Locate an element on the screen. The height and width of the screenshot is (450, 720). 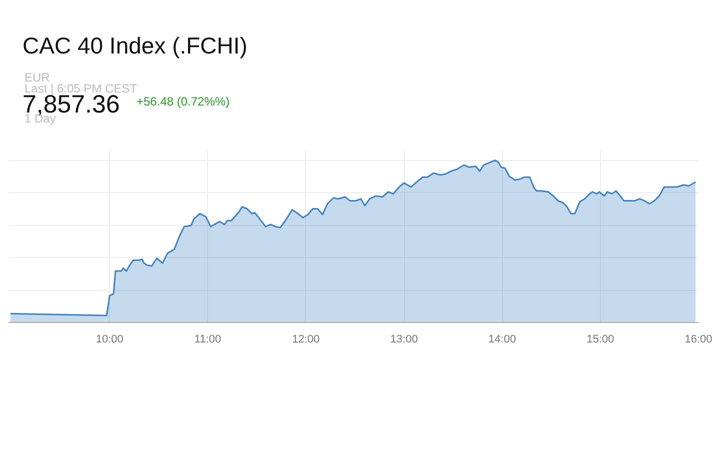
text: Last | 6:05 PM CEST is located at coordinates (81, 89).